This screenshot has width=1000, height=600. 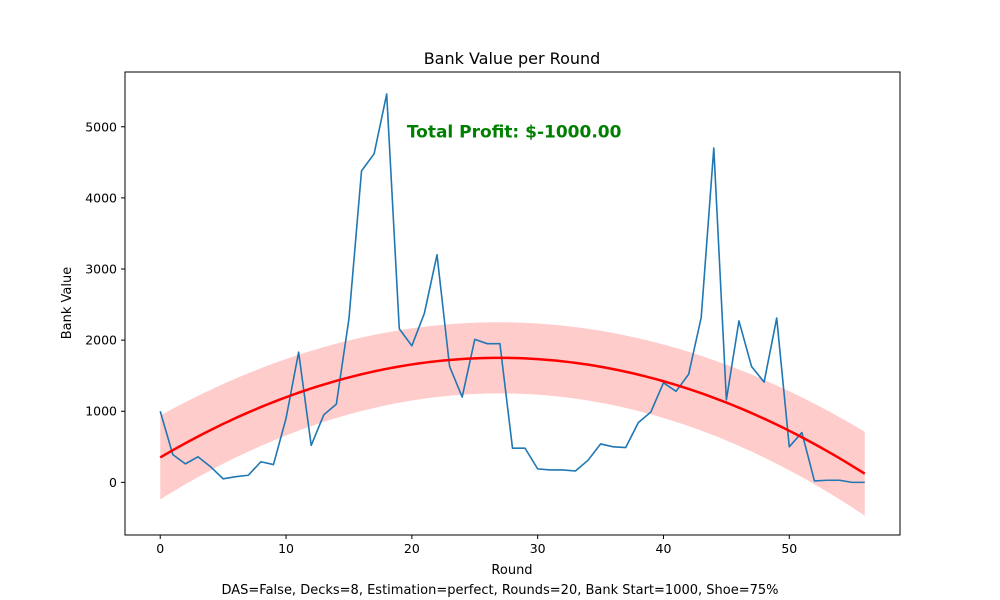 What do you see at coordinates (105, 304) in the screenshot?
I see `y-axis-ticks: 0 1000 2000 3000 4000 5000` at bounding box center [105, 304].